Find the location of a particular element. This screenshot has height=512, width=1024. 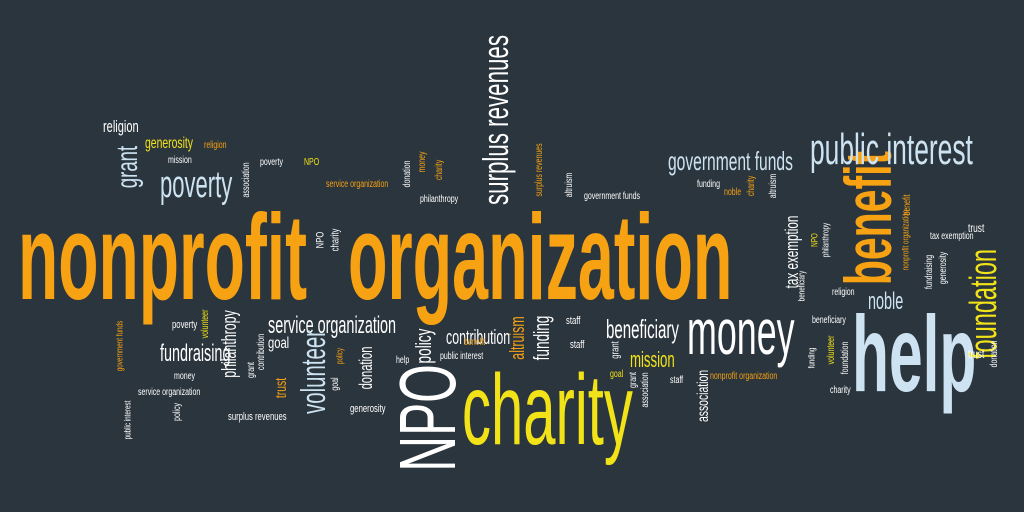

word-goal: goal is located at coordinates (279, 343).